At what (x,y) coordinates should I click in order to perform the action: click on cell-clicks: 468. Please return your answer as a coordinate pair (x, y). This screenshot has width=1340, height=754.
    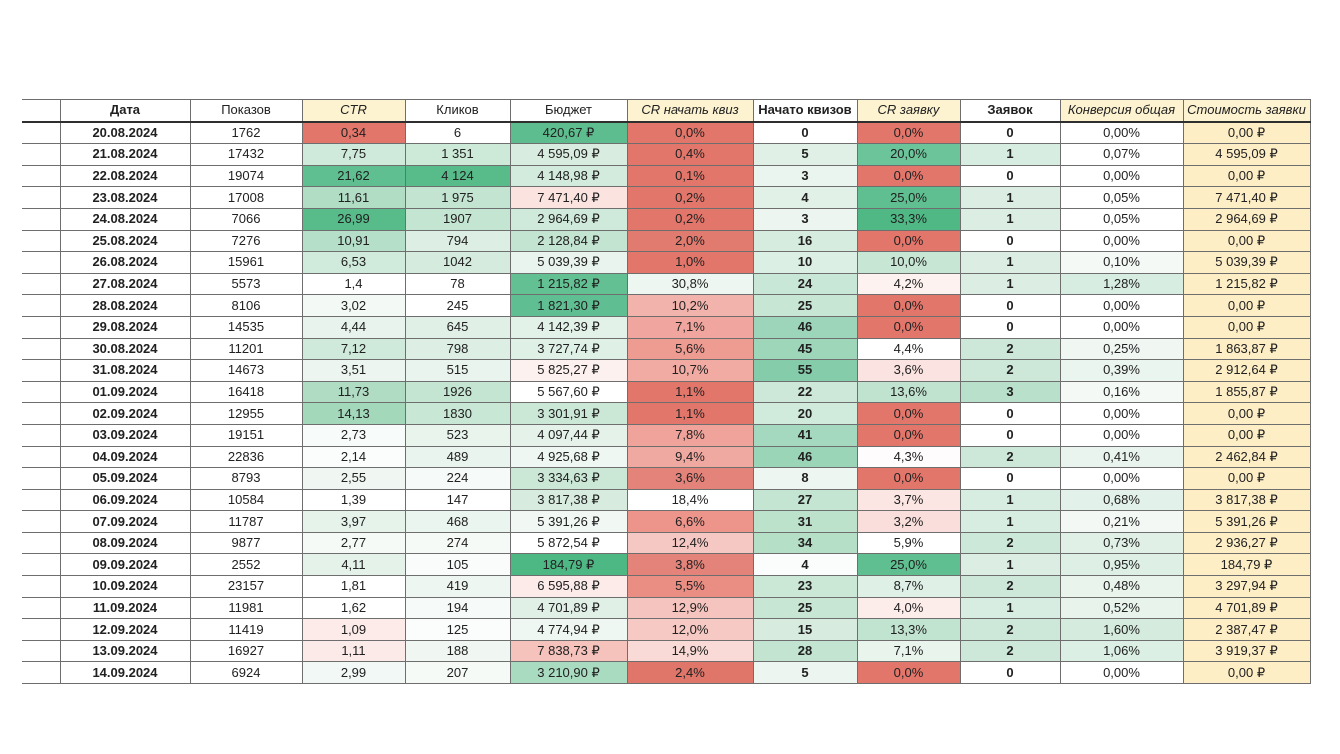
    Looking at the image, I should click on (457, 521).